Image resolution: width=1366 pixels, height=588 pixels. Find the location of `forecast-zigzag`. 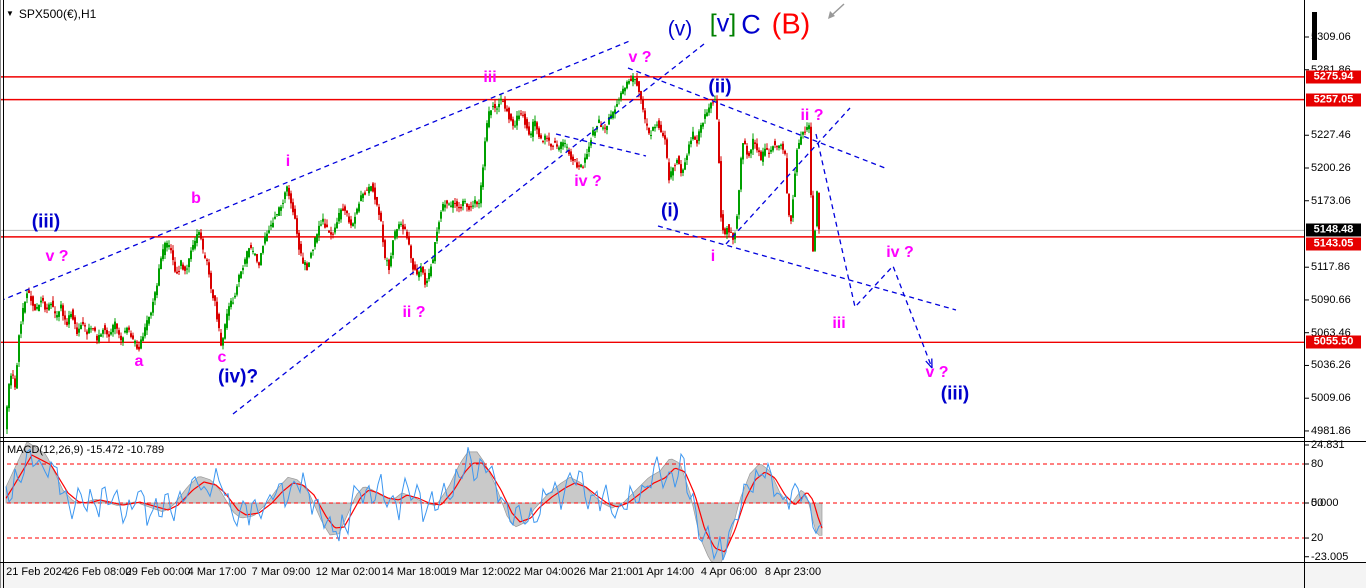

forecast-zigzag is located at coordinates (874, 251).